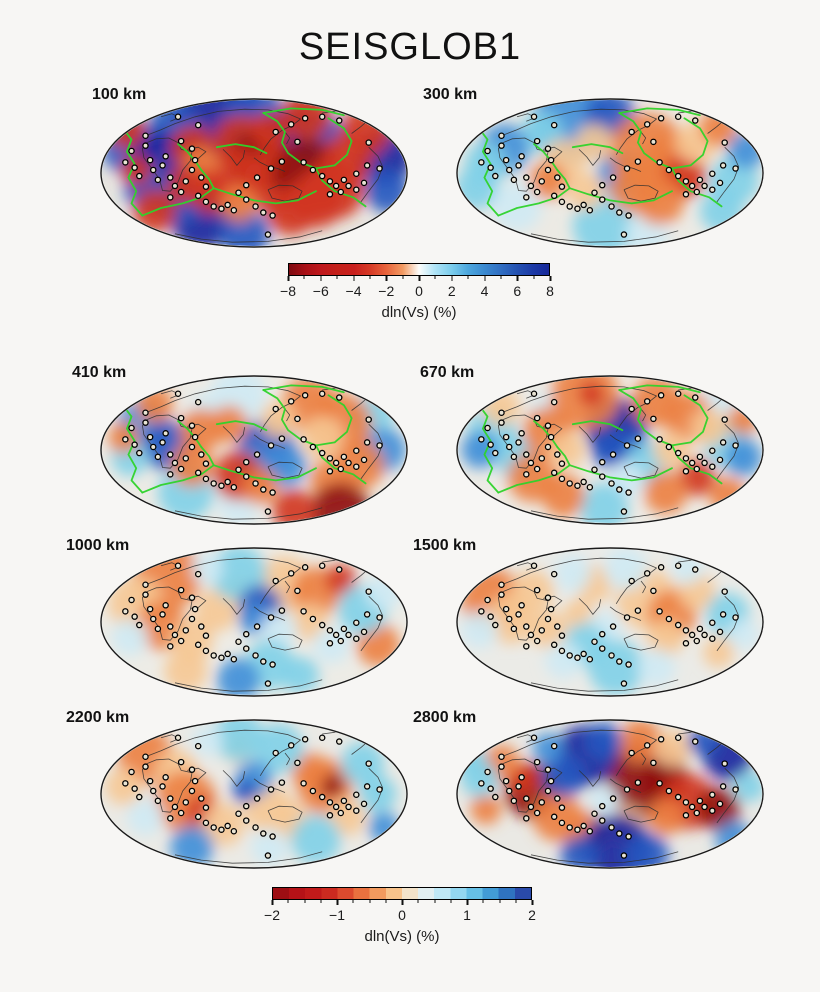 This screenshot has height=992, width=820. Describe the element at coordinates (402, 893) in the screenshot. I see `colorbar-lower-gradient` at that location.